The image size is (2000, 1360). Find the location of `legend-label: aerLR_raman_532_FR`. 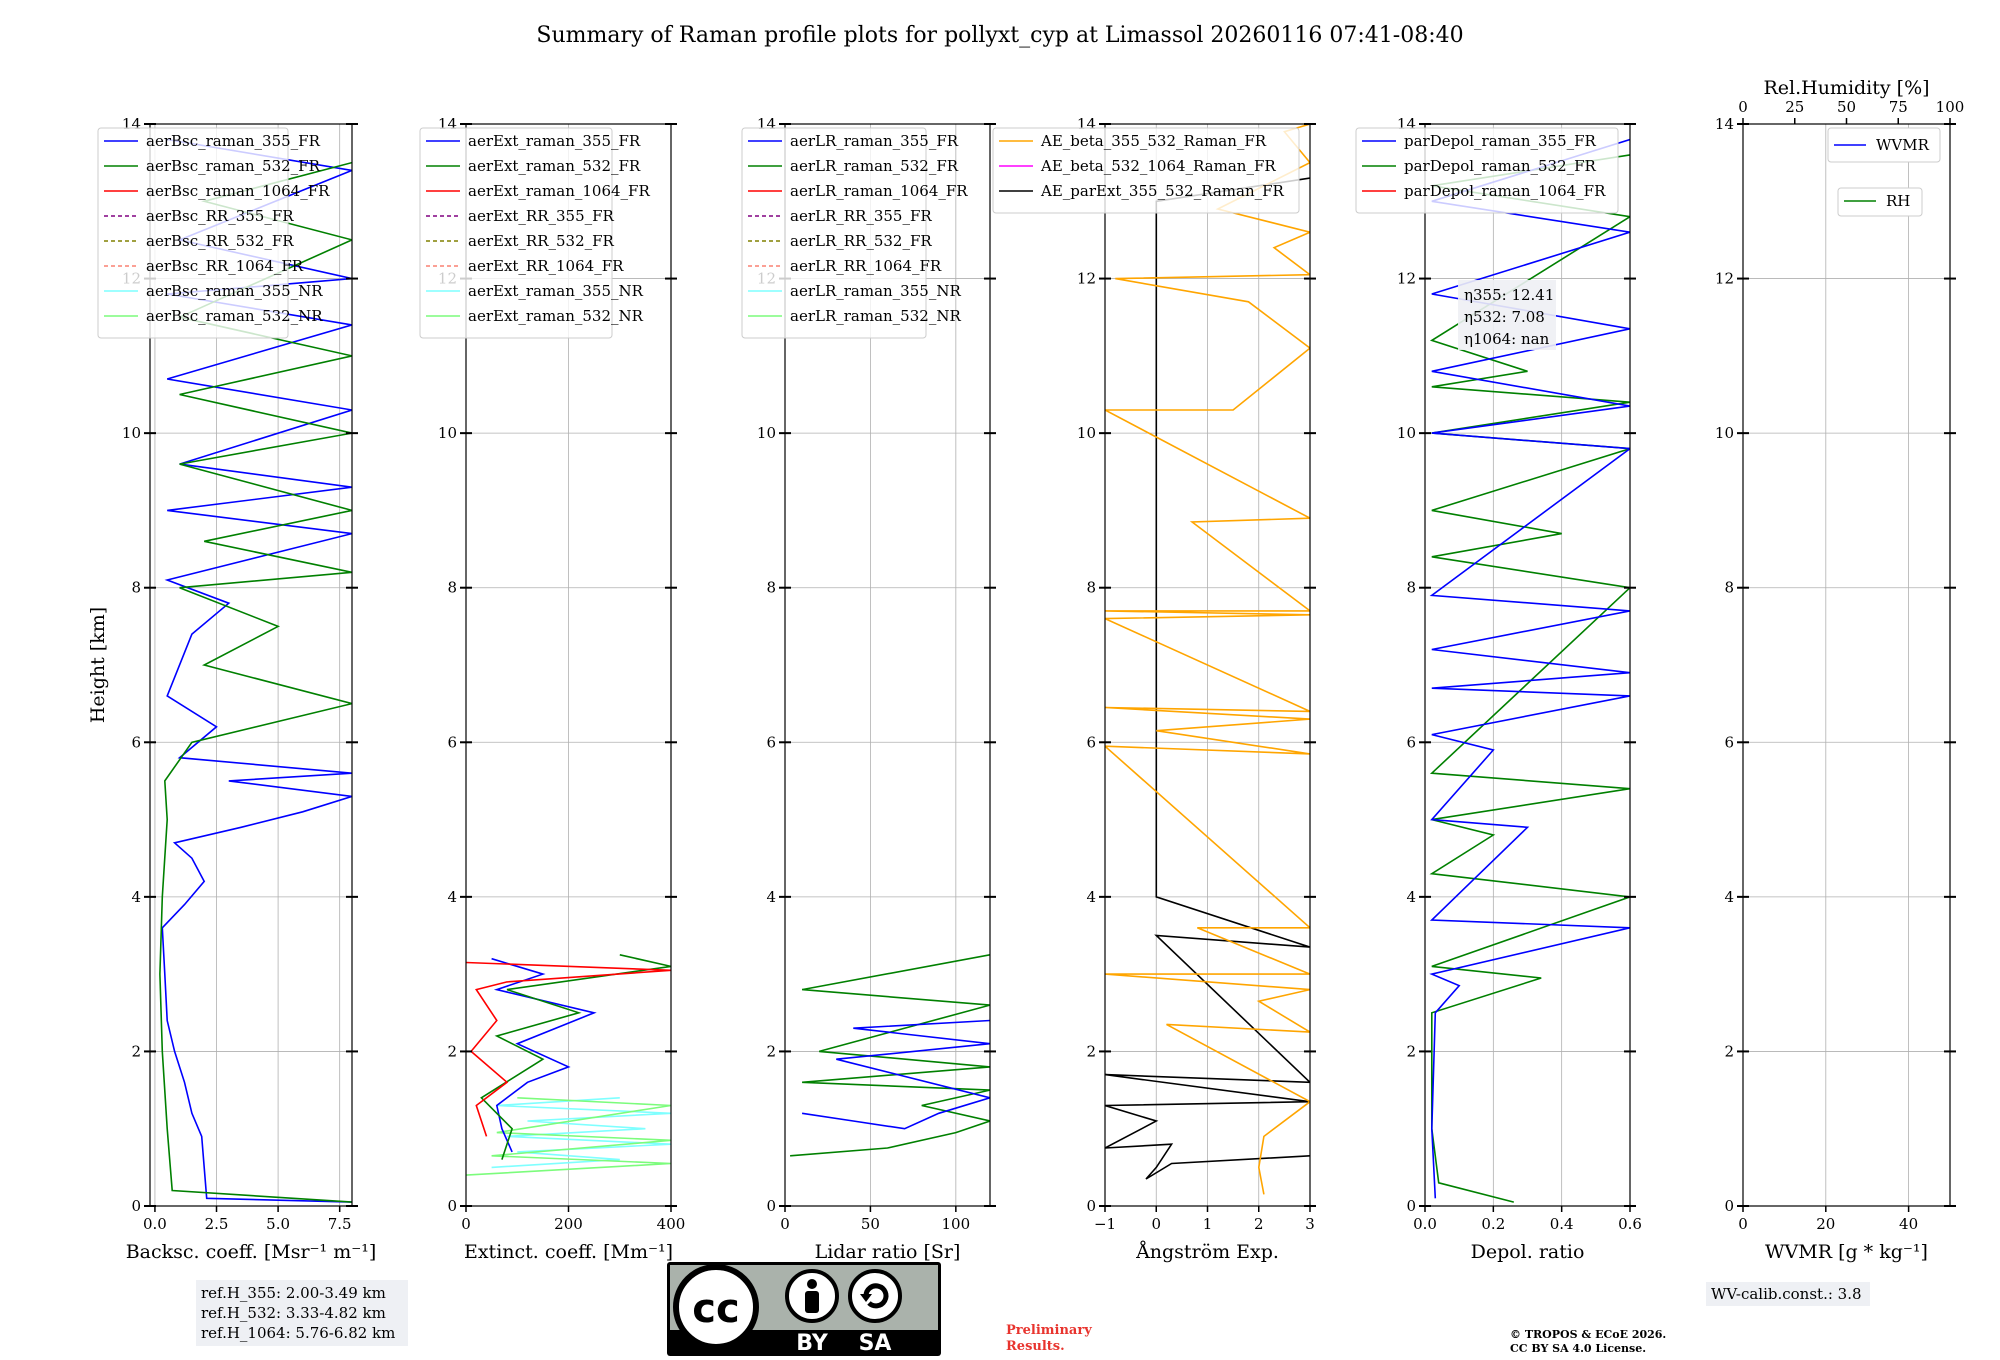

legend-label: aerLR_raman_532_FR is located at coordinates (874, 166).